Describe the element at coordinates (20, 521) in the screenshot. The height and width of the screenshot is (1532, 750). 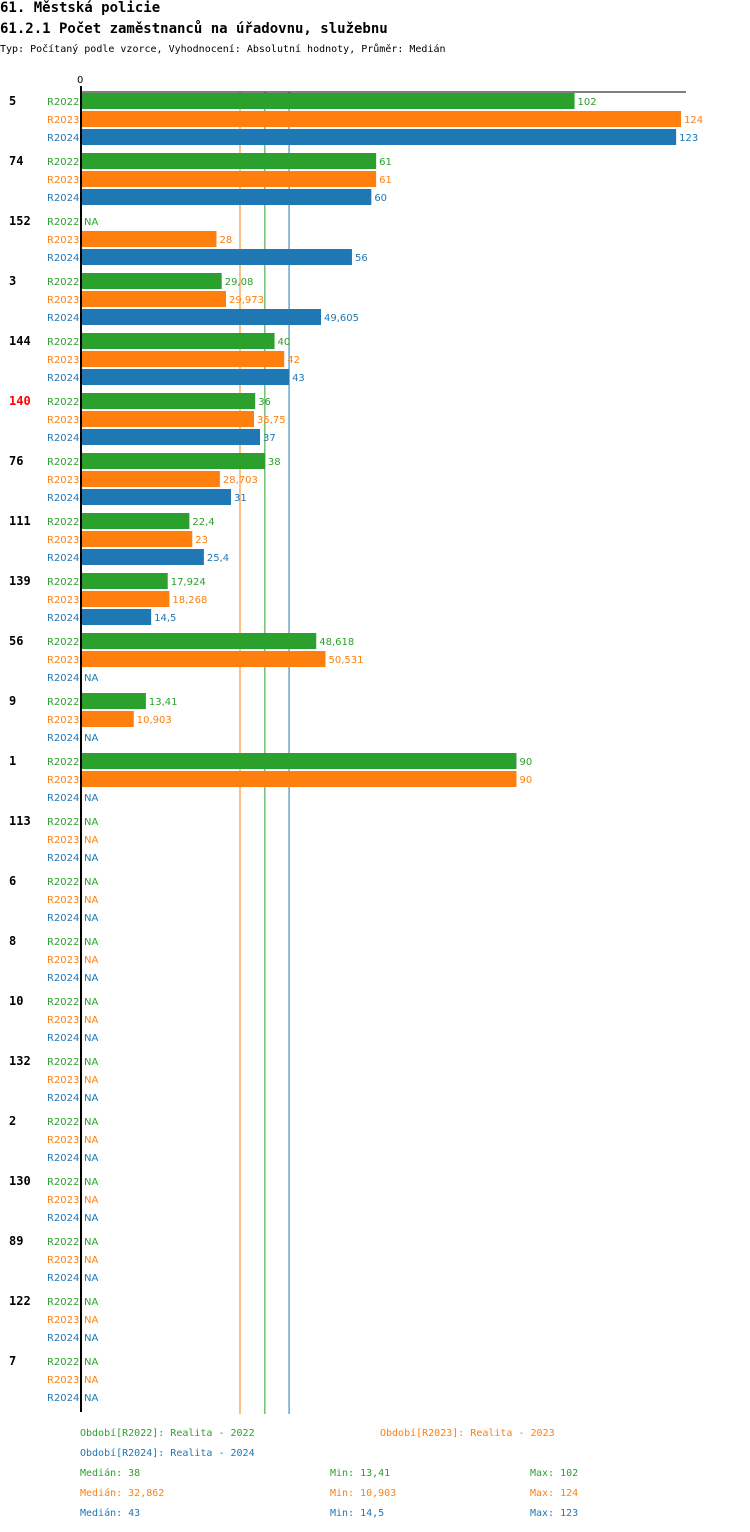
I see `group-label: 111` at that location.